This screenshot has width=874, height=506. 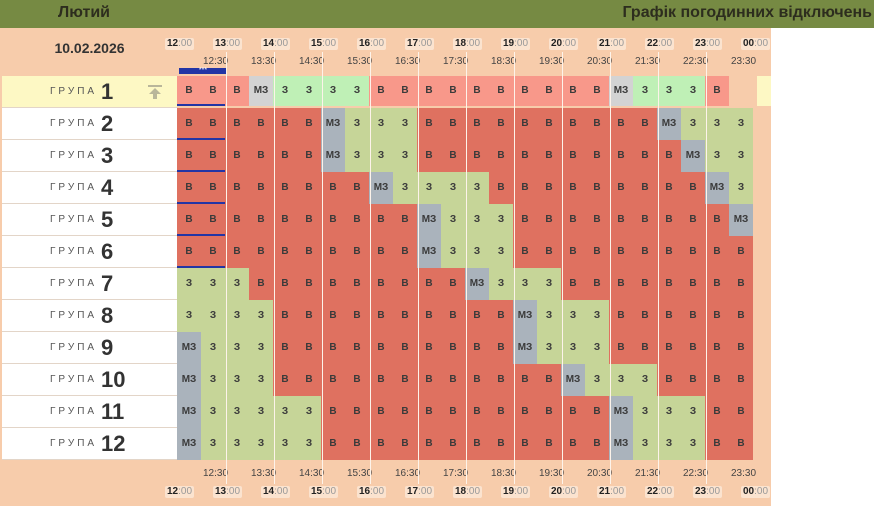 What do you see at coordinates (437, 14) in the screenshot?
I see `title-bar: Лютий Графік погодинних відключень` at bounding box center [437, 14].